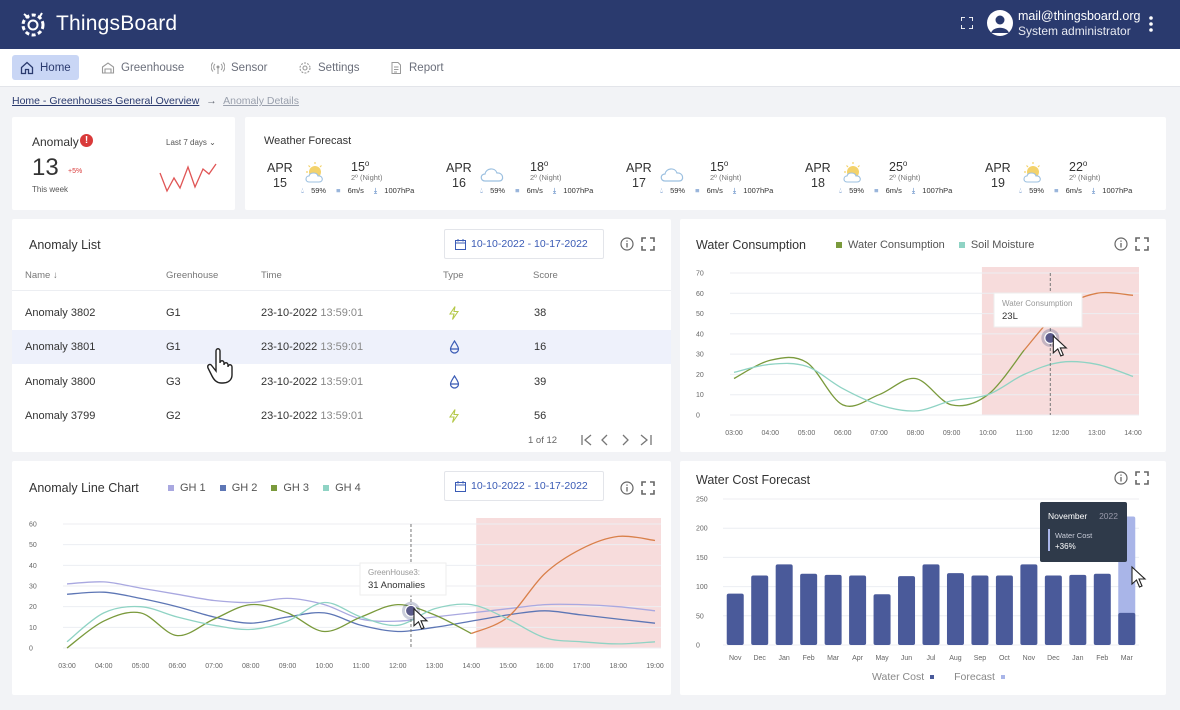  Describe the element at coordinates (290, 488) in the screenshot. I see `legend-gh3: GH 3` at that location.